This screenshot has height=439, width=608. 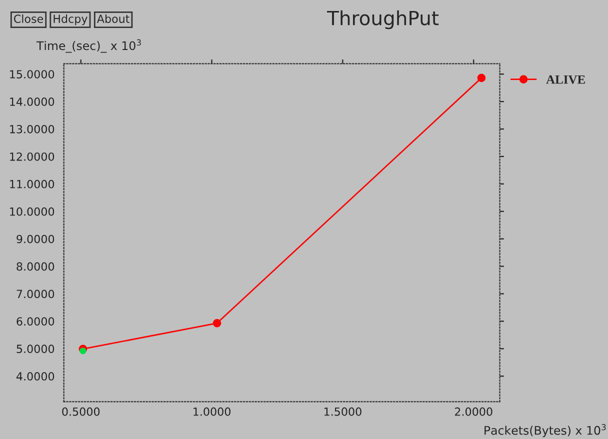 I want to click on y-tick-label: 7.0000, so click(x=35, y=294).